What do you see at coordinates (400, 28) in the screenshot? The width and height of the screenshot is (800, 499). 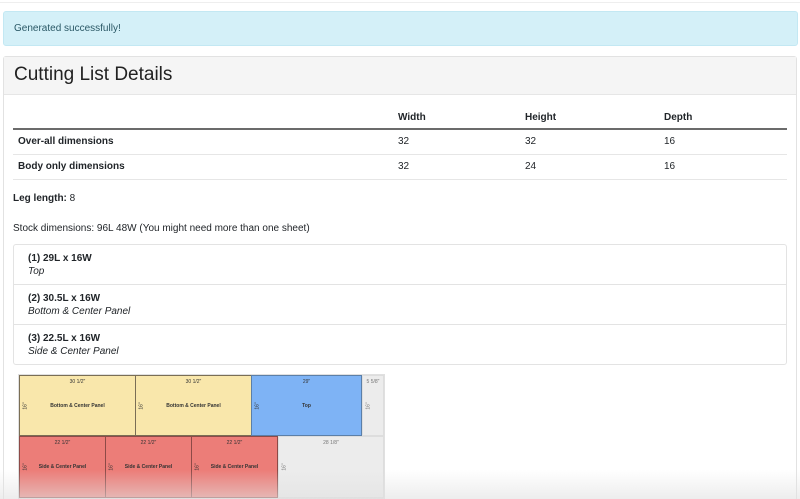 I see `success-alert: Generated successfully!` at bounding box center [400, 28].